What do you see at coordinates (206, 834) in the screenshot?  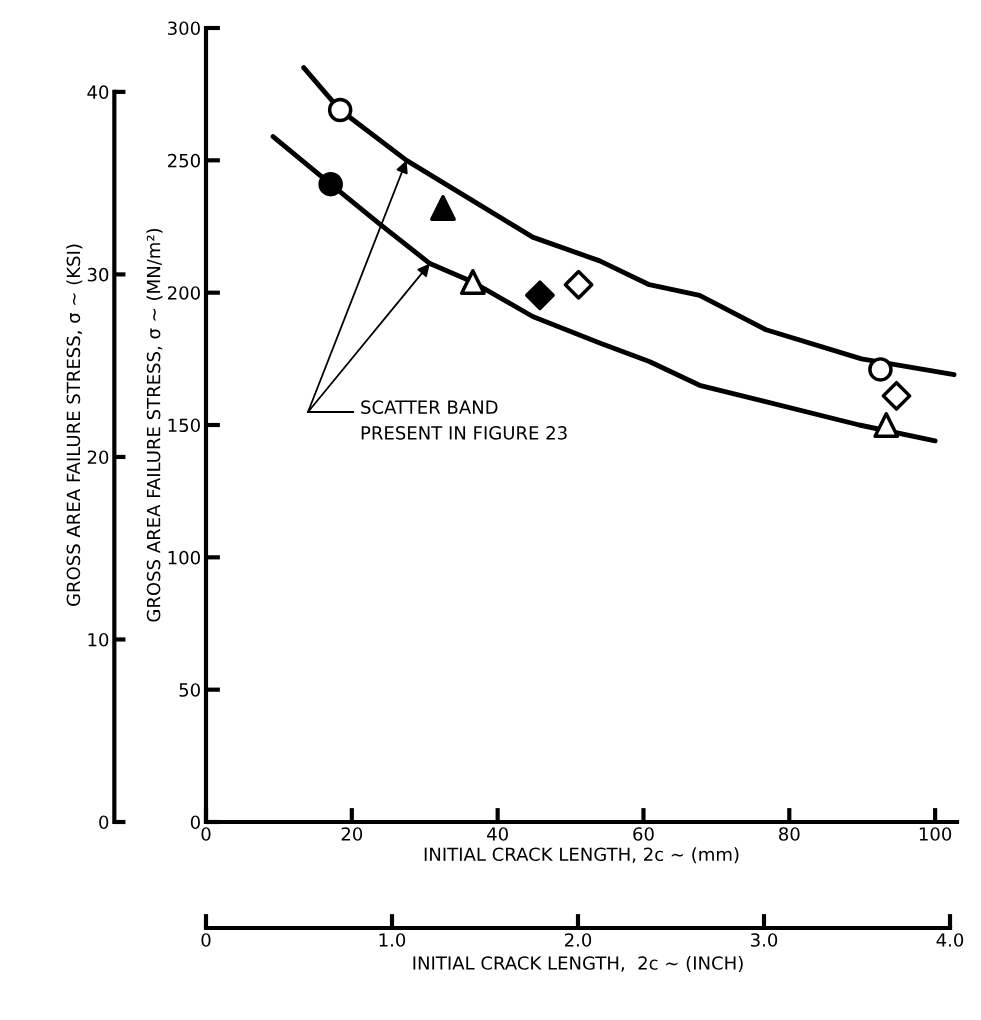 I see `x-tick-label: 0` at bounding box center [206, 834].